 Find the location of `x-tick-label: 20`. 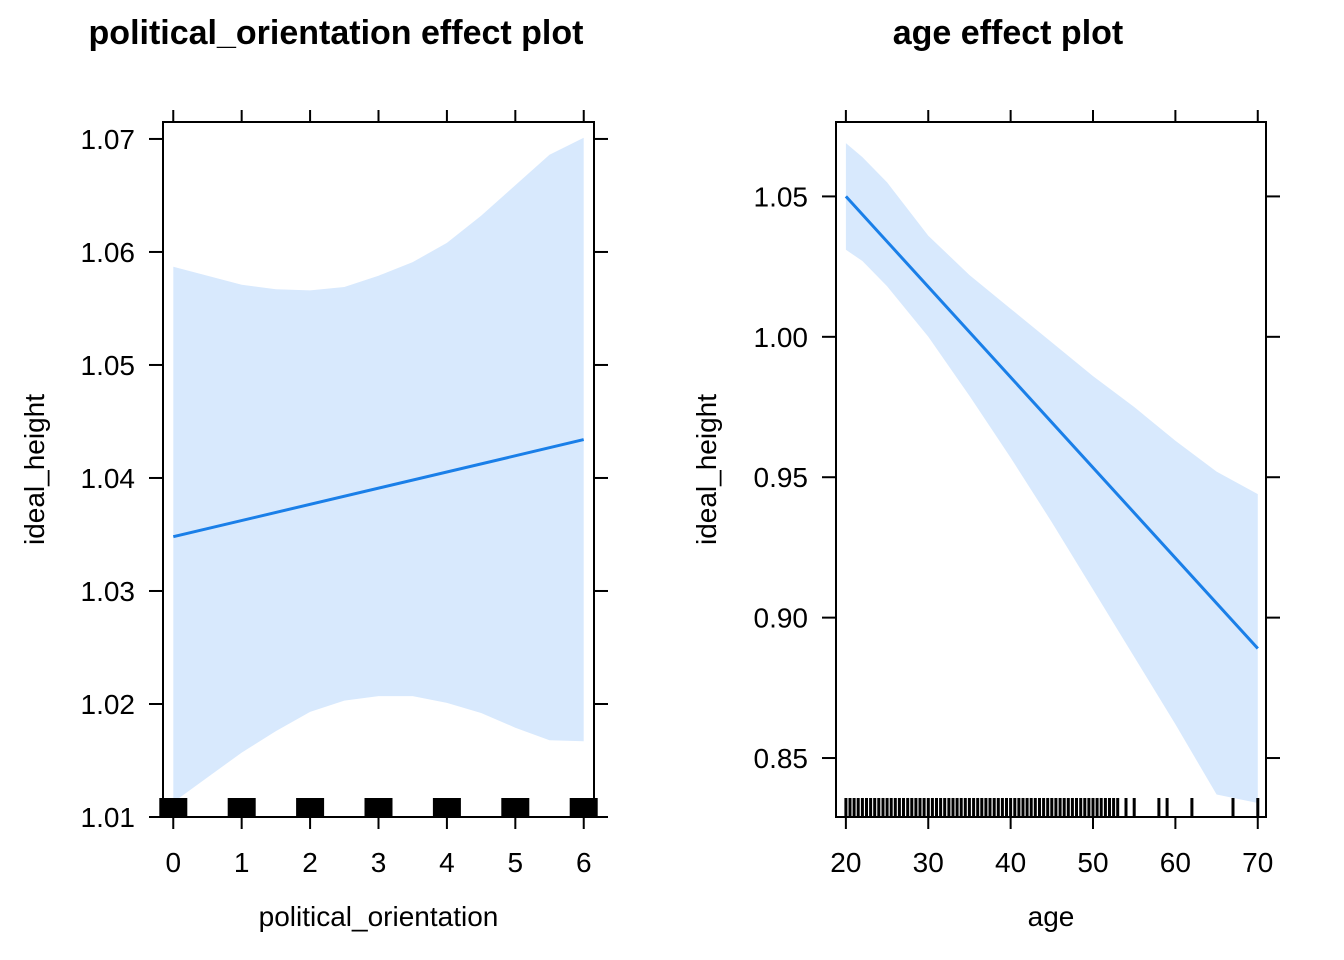

x-tick-label: 20 is located at coordinates (845, 862).